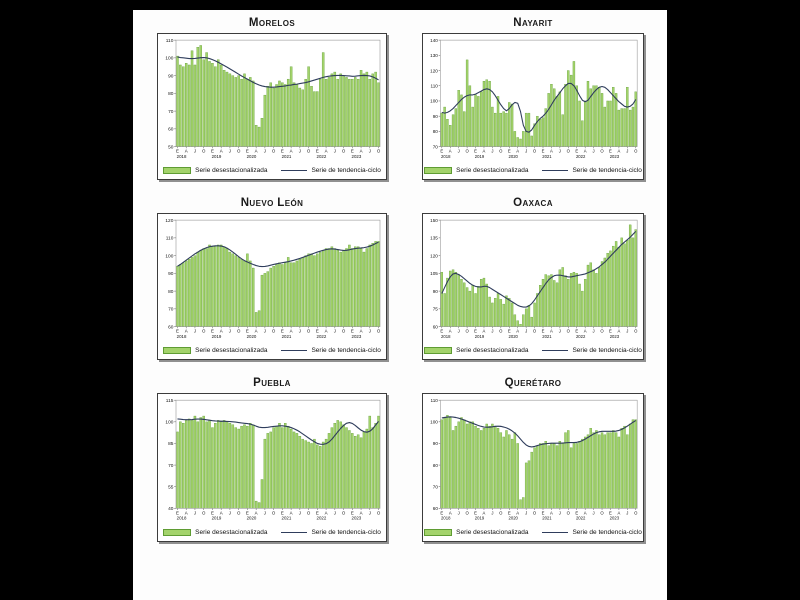 The height and width of the screenshot is (600, 800). I want to click on svg-text: 2019, so click(480, 156).